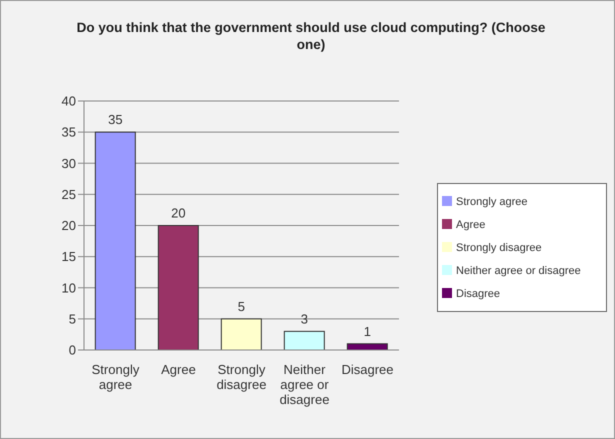 This screenshot has width=615, height=439. Describe the element at coordinates (69, 101) in the screenshot. I see `y-tick-label: 40` at that location.